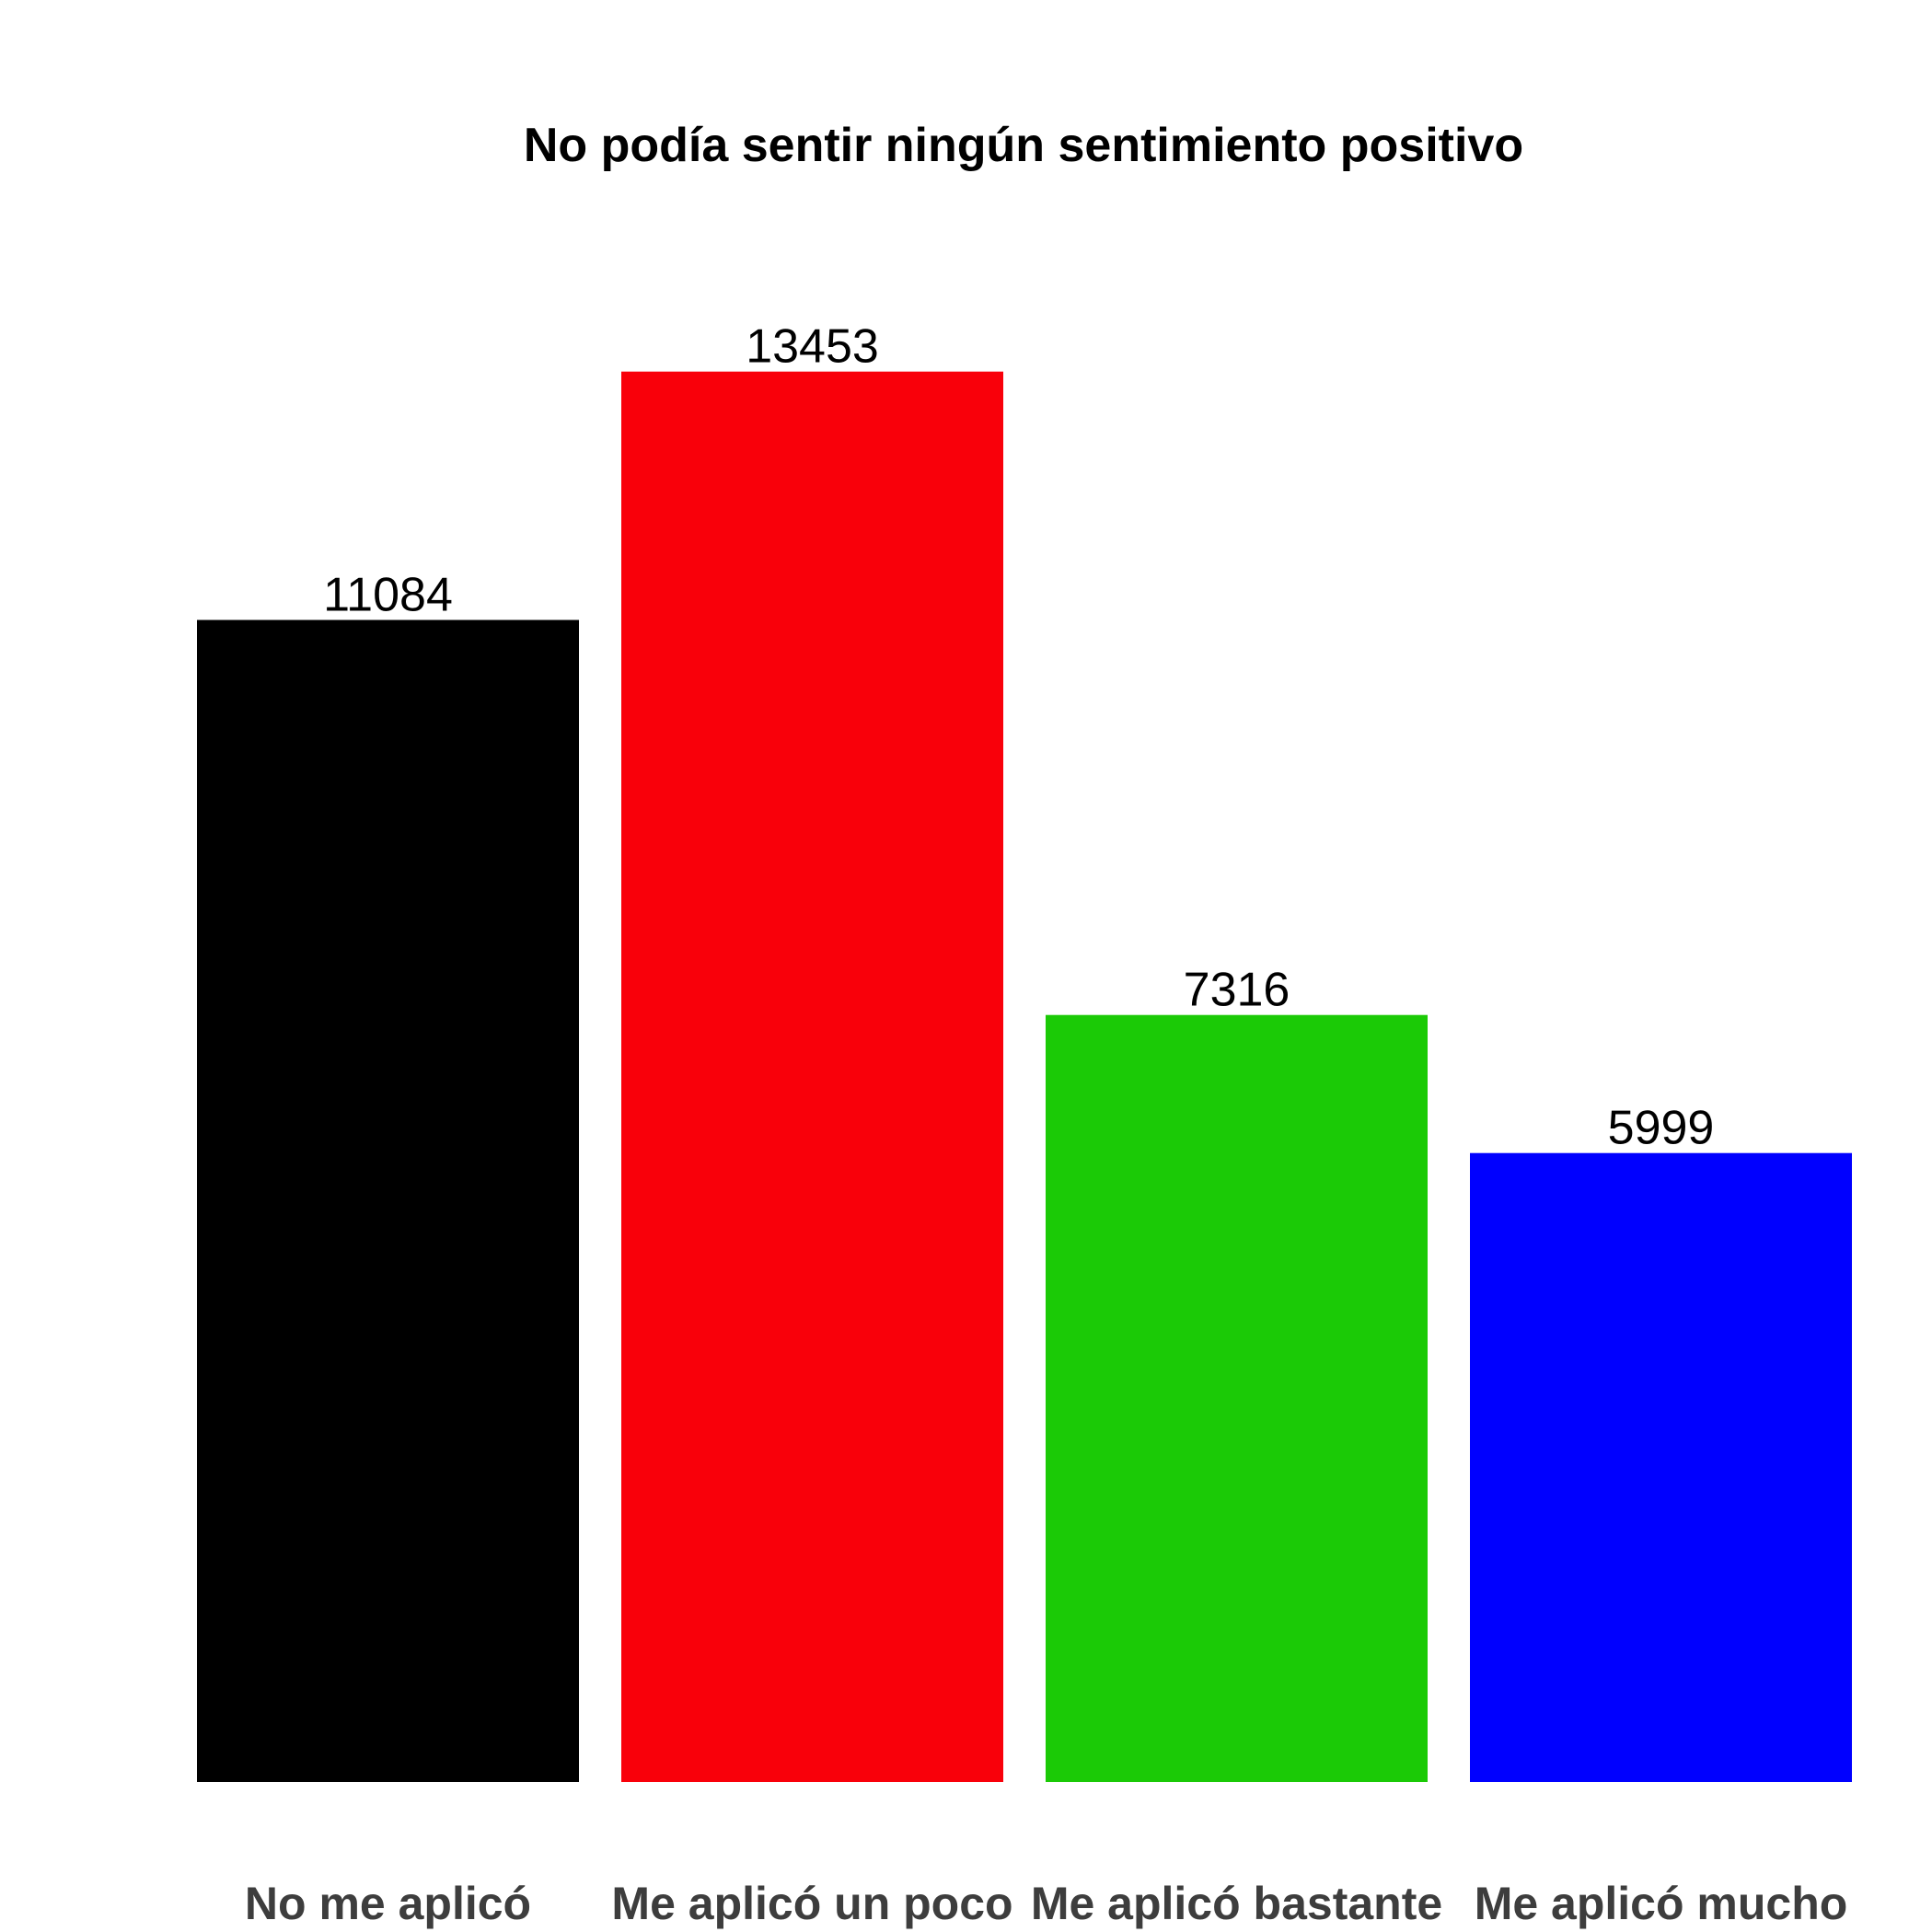  Describe the element at coordinates (1662, 1129) in the screenshot. I see `bar-value-label: 5999` at that location.